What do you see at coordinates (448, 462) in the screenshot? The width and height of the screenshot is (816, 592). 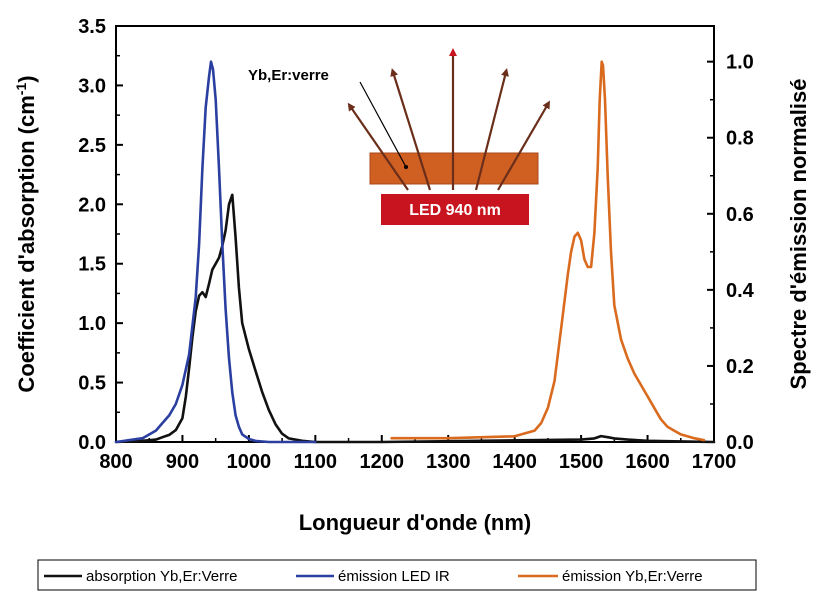 I see `x-tick-label: 1300` at bounding box center [448, 462].